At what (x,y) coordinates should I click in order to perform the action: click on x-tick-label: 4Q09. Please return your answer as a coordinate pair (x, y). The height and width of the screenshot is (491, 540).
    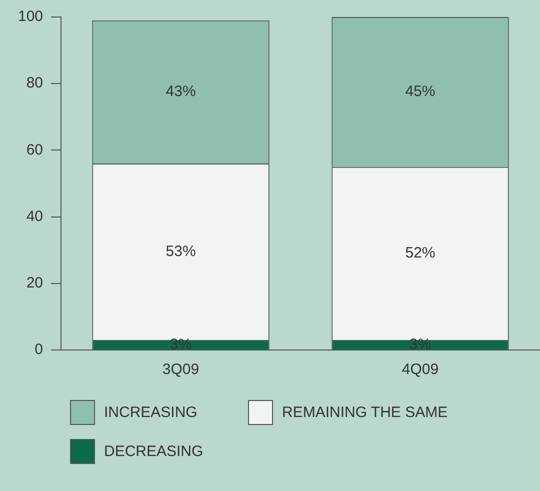
    Looking at the image, I should click on (420, 369).